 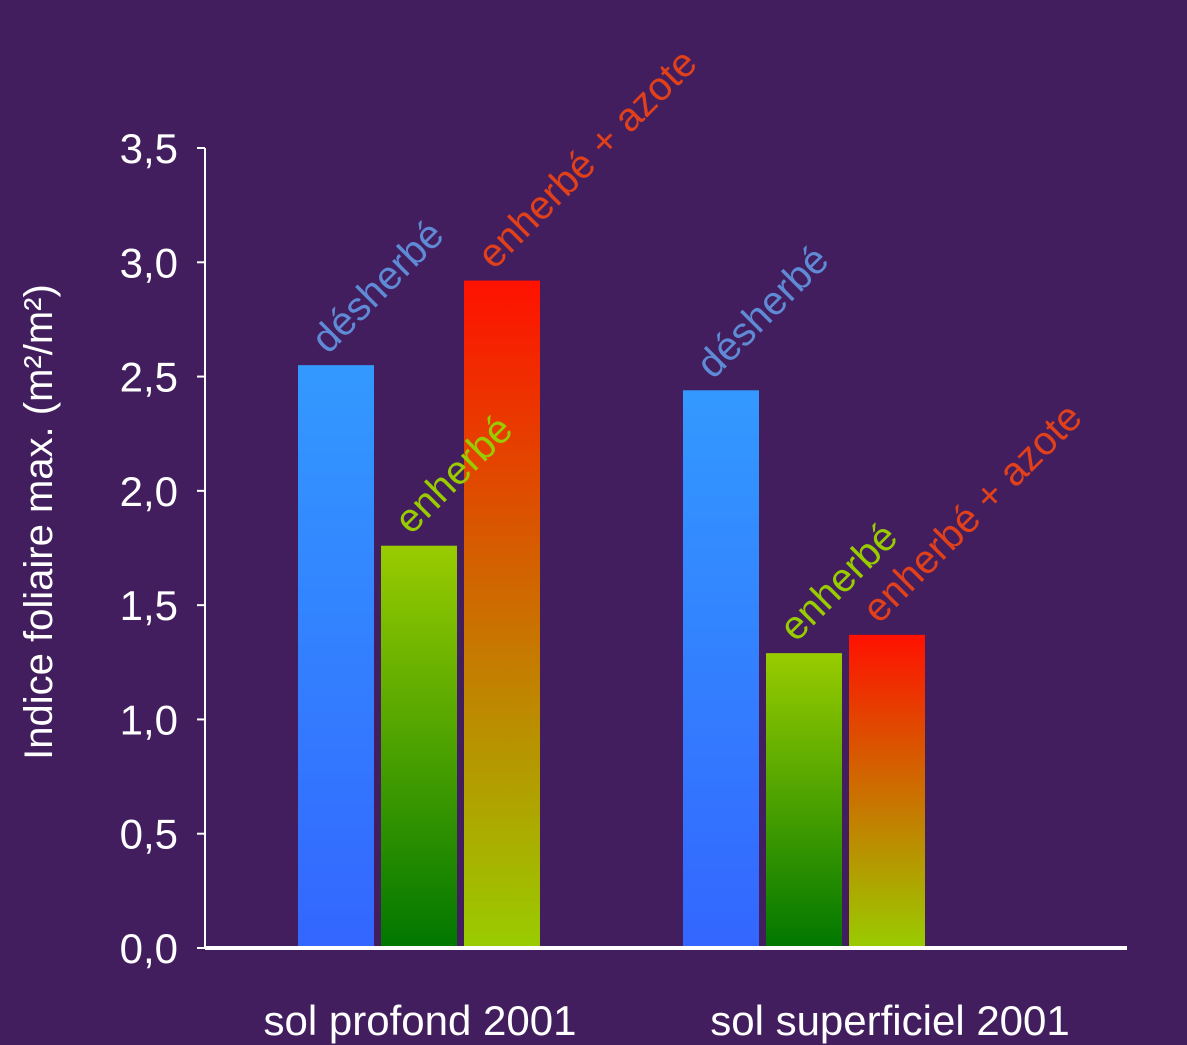 I want to click on y-axis-label: Indice foliaire max. (m²/m²), so click(x=39, y=522).